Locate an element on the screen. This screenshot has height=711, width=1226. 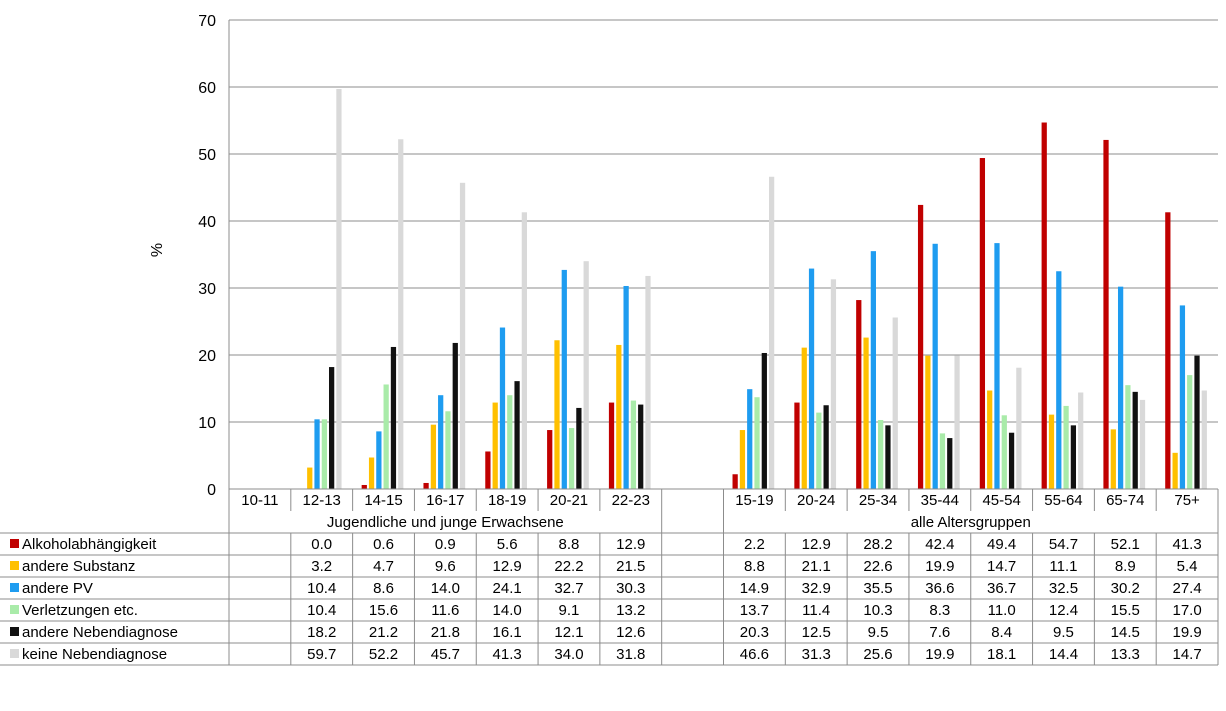
x-tick-label: 55-64 is located at coordinates (1063, 500).